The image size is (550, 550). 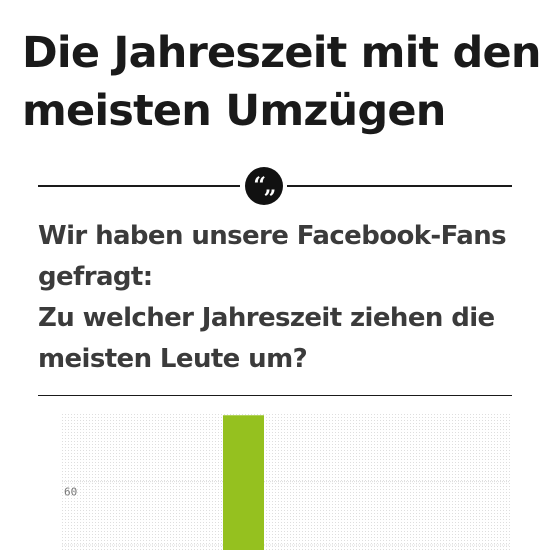 What do you see at coordinates (70, 492) in the screenshot?
I see `y-tick-label: 60` at bounding box center [70, 492].